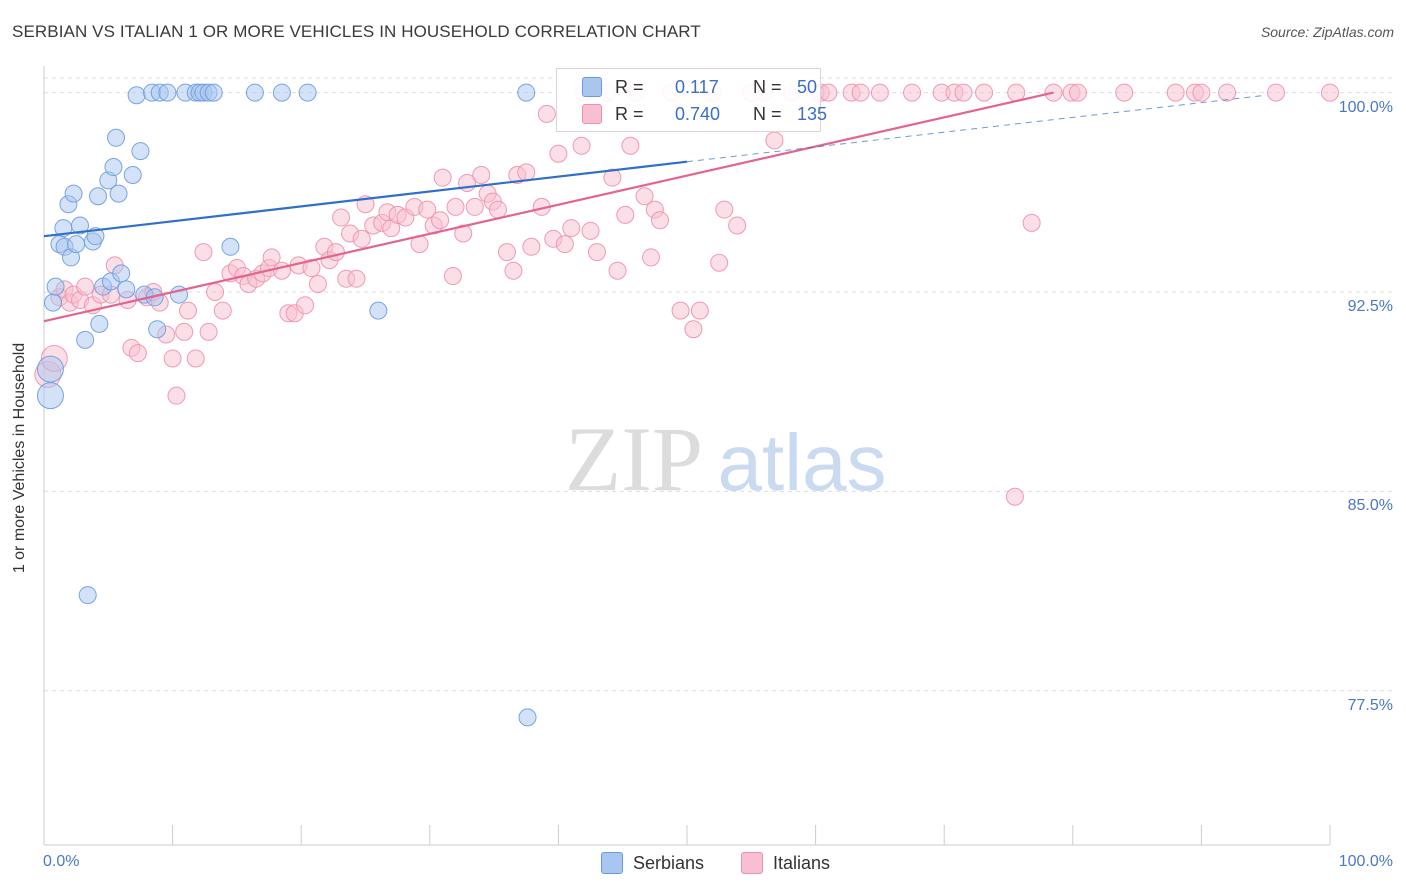 This screenshot has height=892, width=1406. Describe the element at coordinates (767, 86) in the screenshot. I see `serbians-n-label: N =` at that location.